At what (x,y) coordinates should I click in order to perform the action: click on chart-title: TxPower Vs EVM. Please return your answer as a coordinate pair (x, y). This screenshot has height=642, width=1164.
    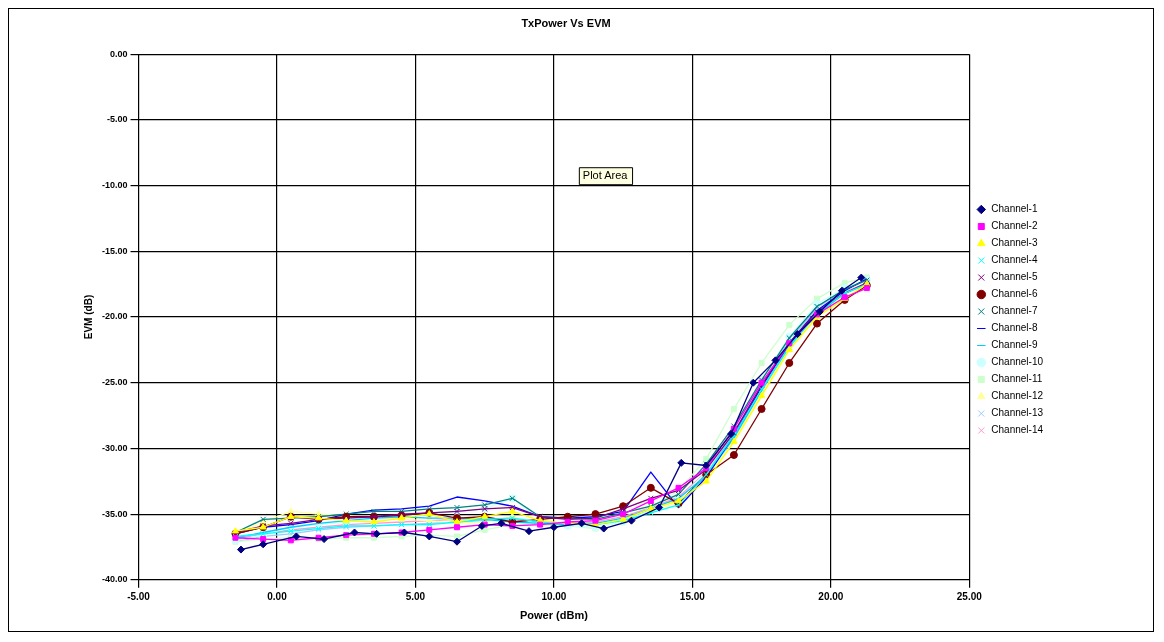
    Looking at the image, I should click on (566, 22).